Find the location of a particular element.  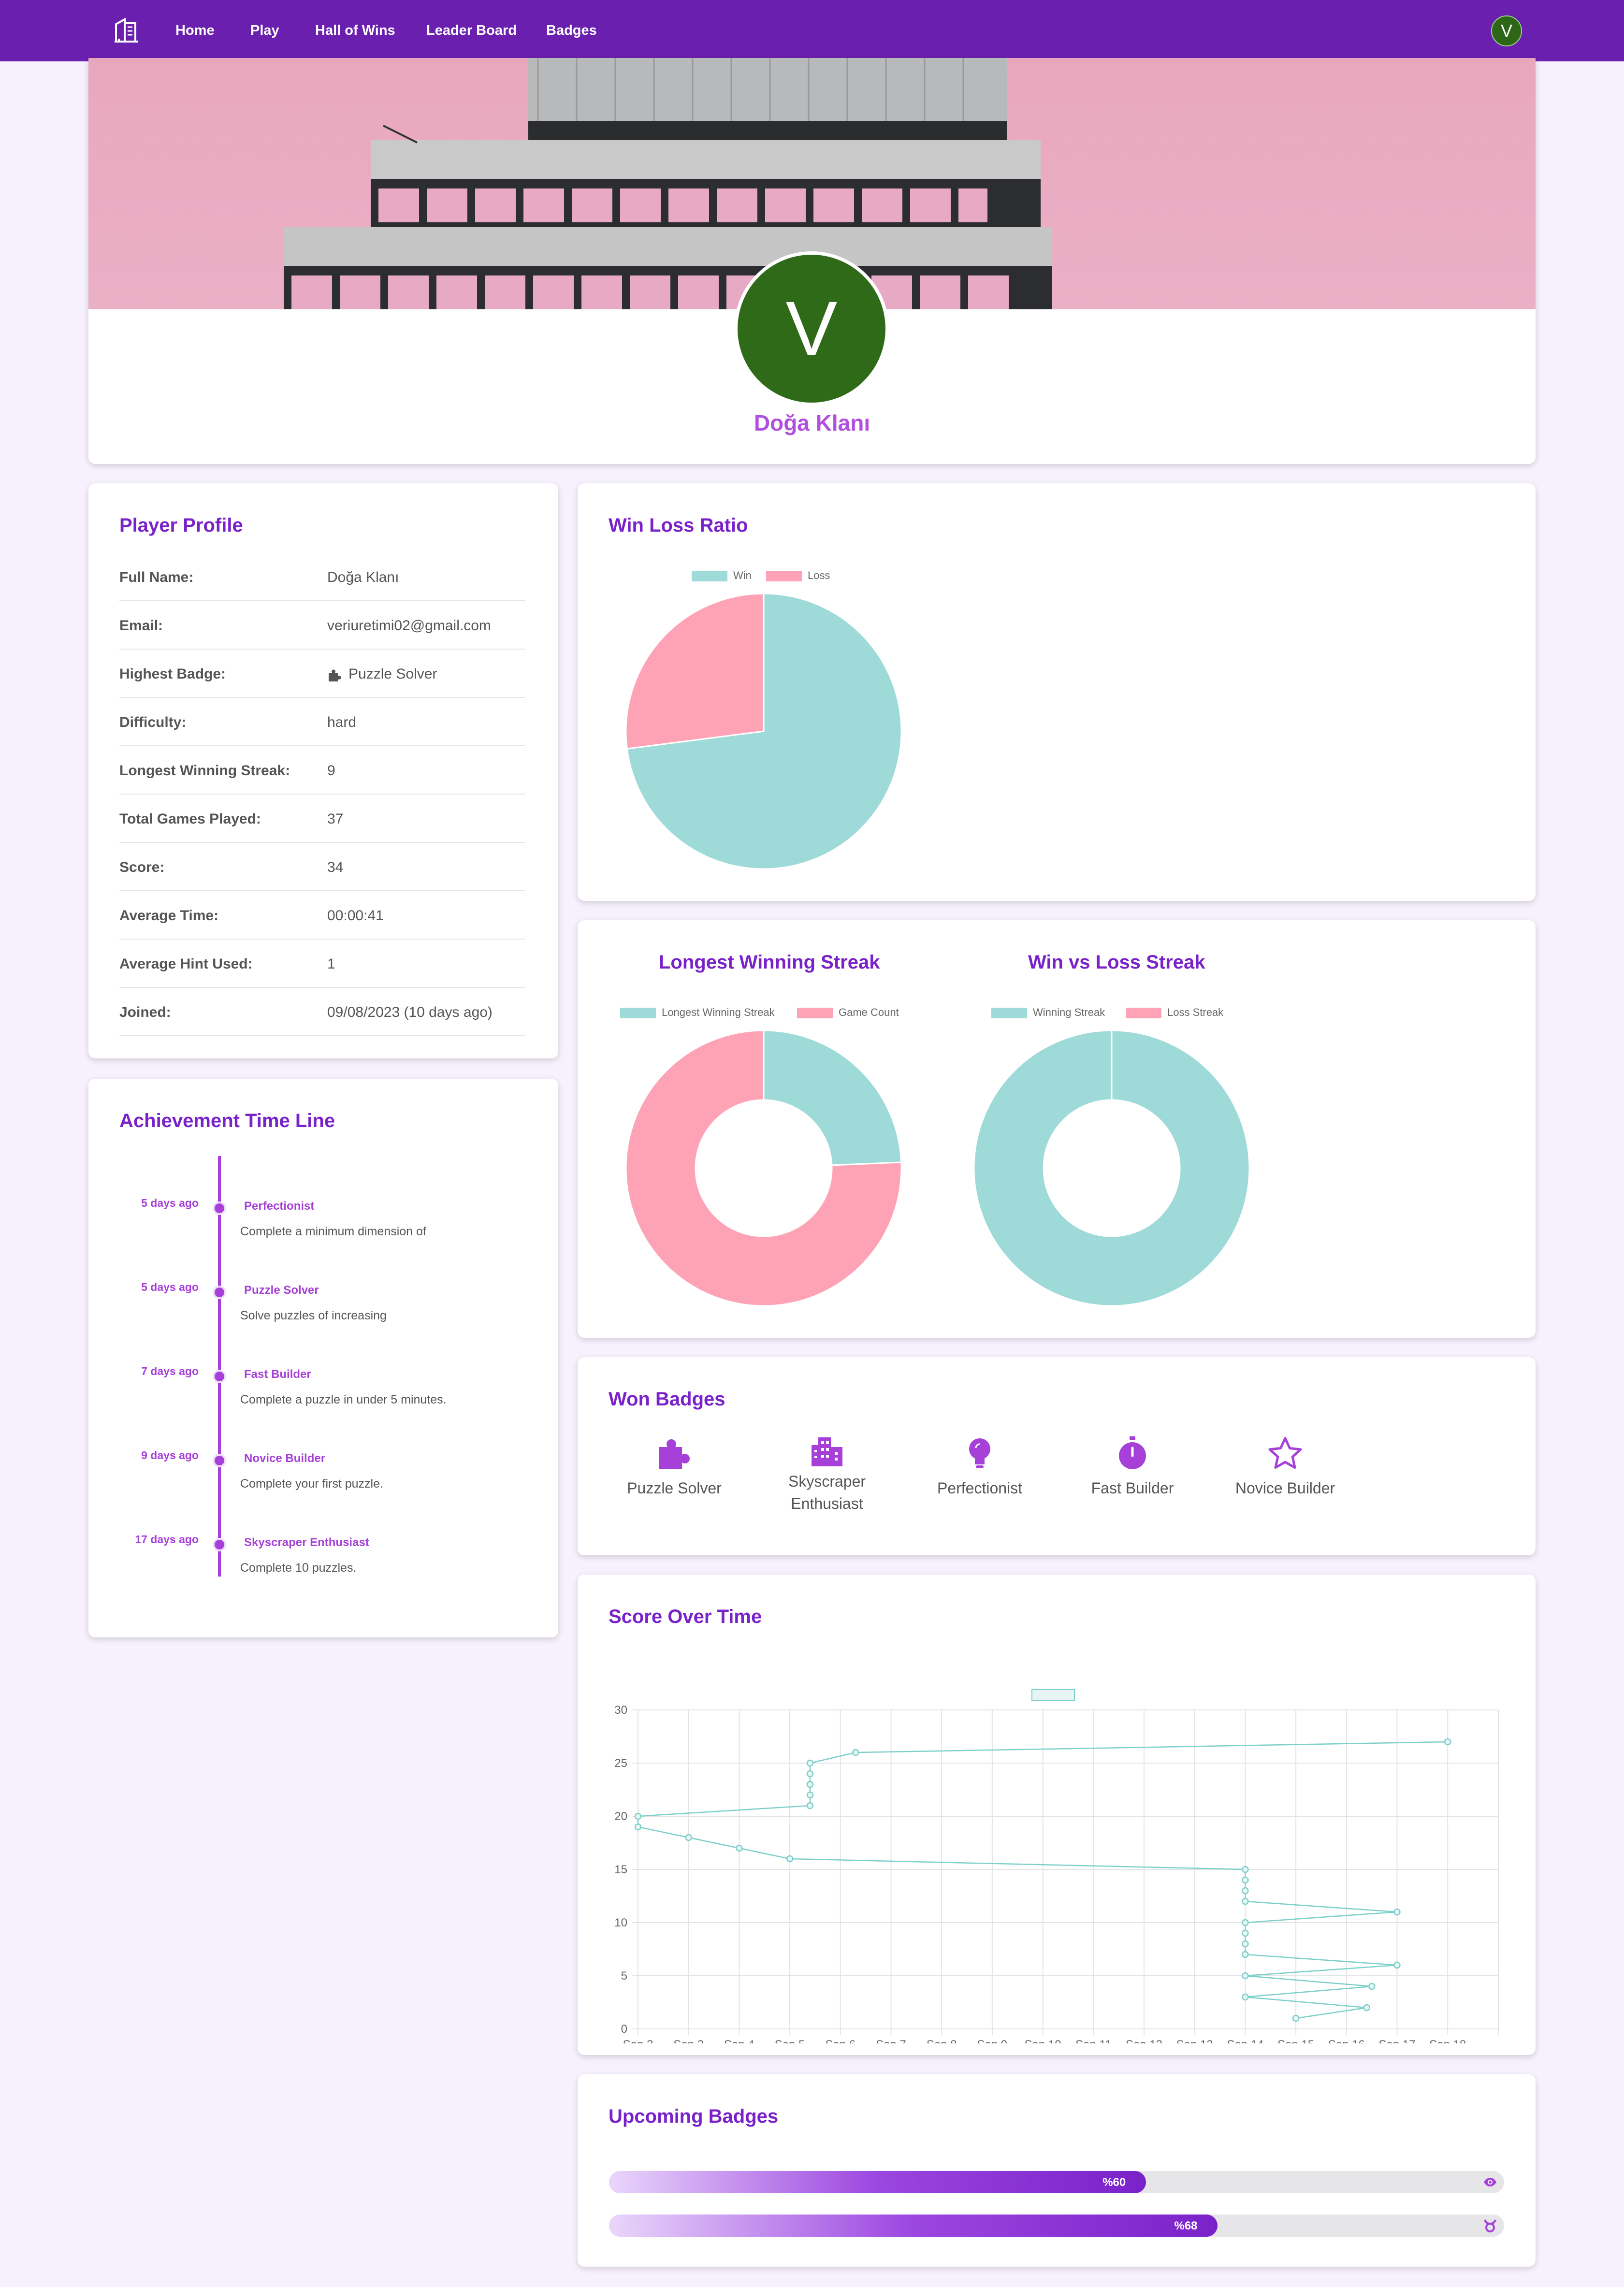

badge-novice-builder: Novice Builder is located at coordinates (1286, 1466).